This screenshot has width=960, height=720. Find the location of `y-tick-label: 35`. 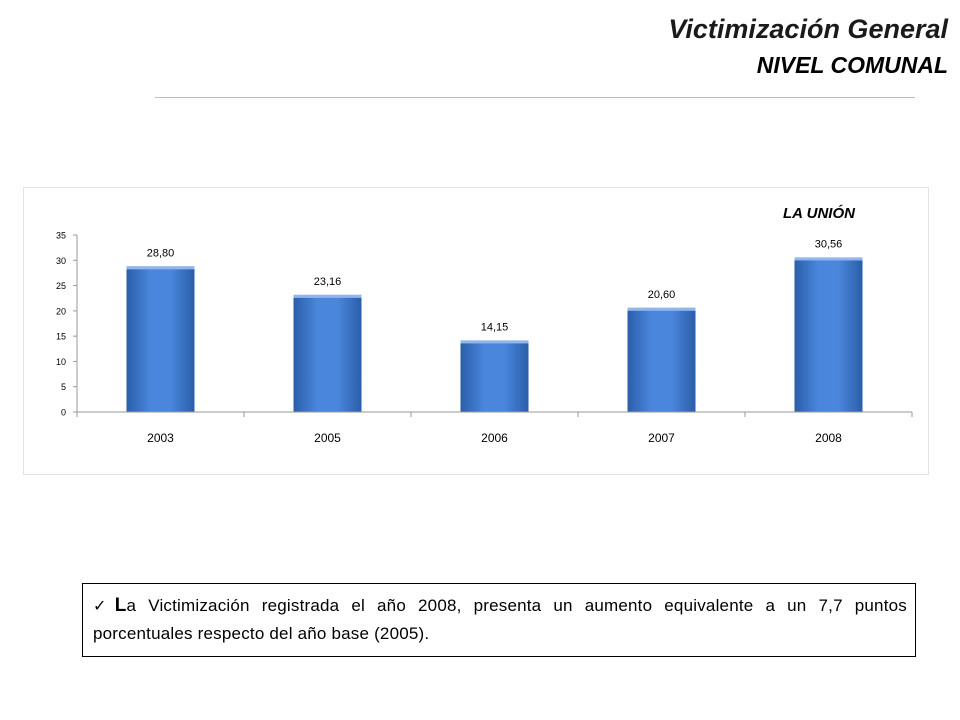

y-tick-label: 35 is located at coordinates (61, 236).